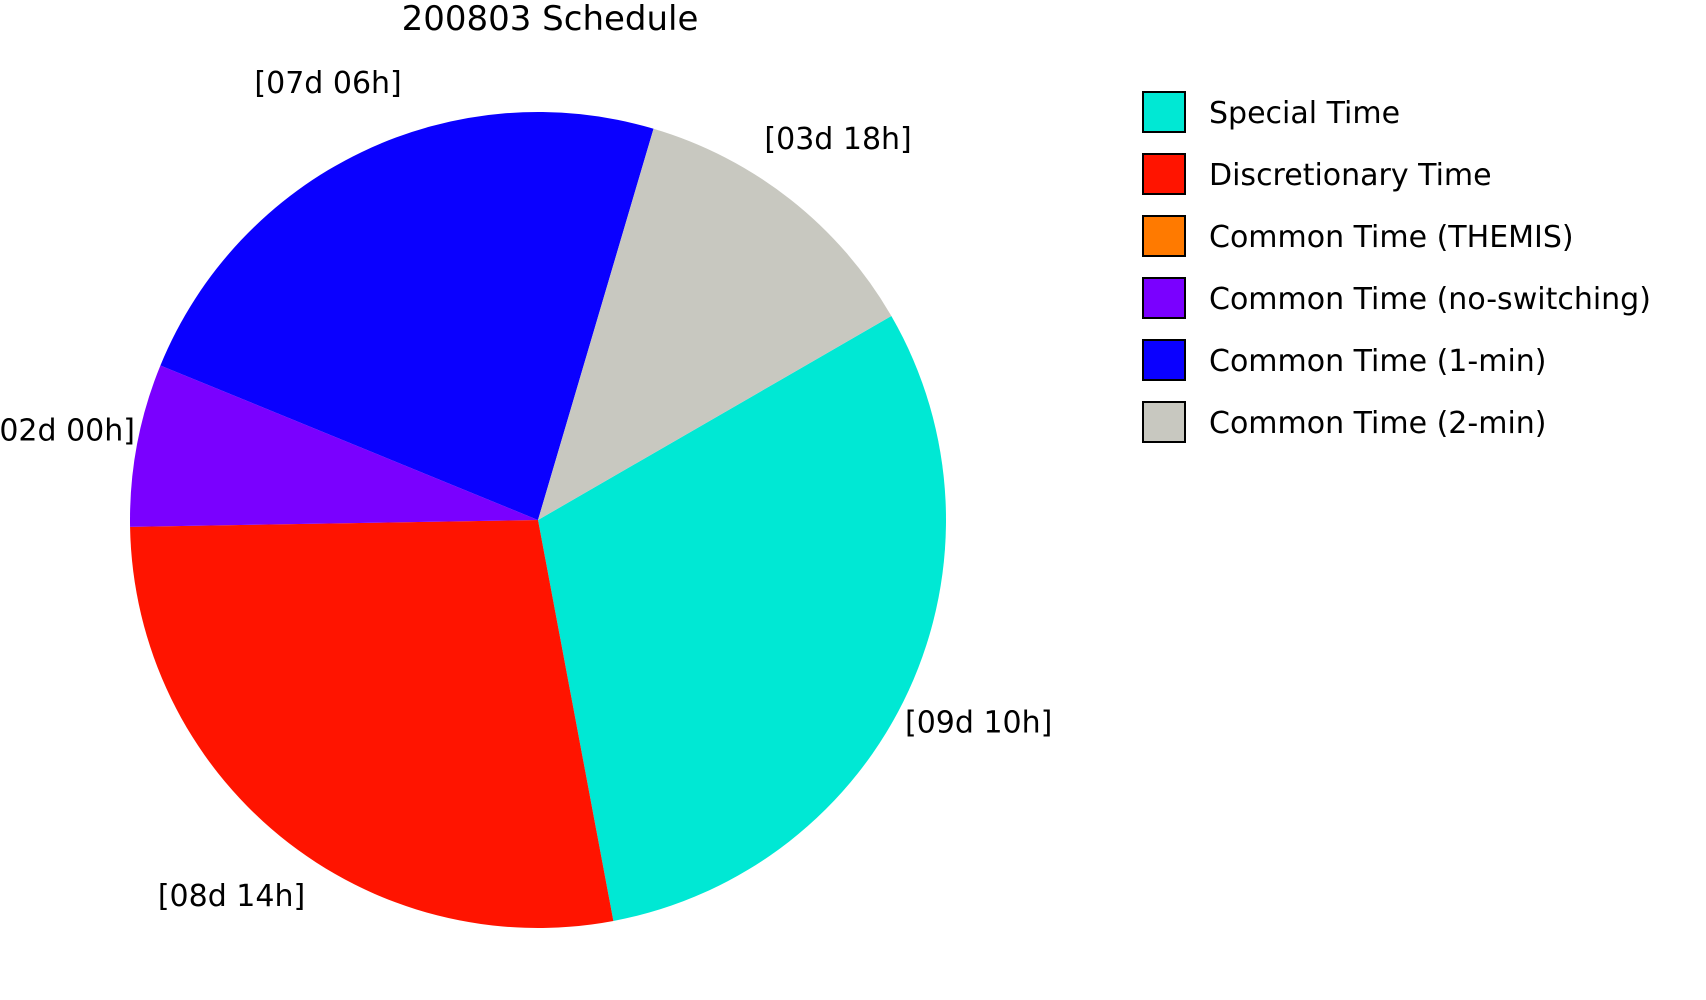 This screenshot has width=1706, height=1000. Describe the element at coordinates (334, 446) in the screenshot. I see `pie-slice-common-time-no-switching` at that location.